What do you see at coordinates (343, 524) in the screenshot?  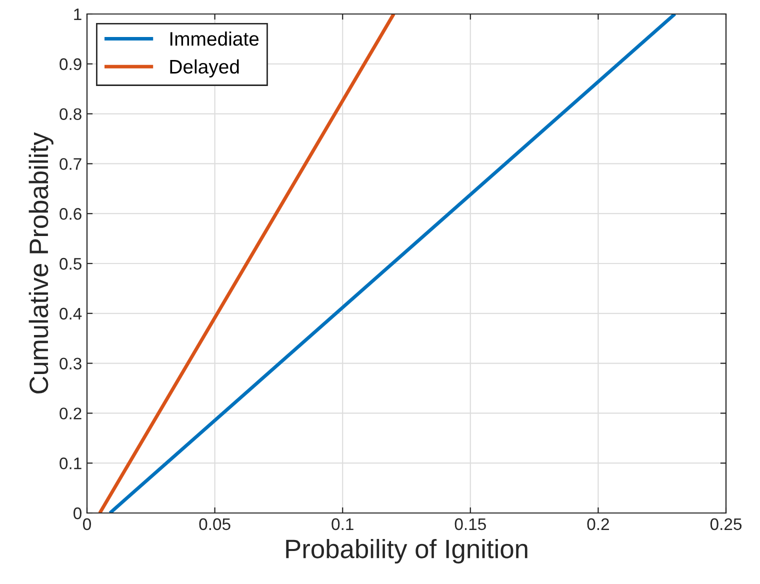 I see `x-tick-label: 0.1` at bounding box center [343, 524].